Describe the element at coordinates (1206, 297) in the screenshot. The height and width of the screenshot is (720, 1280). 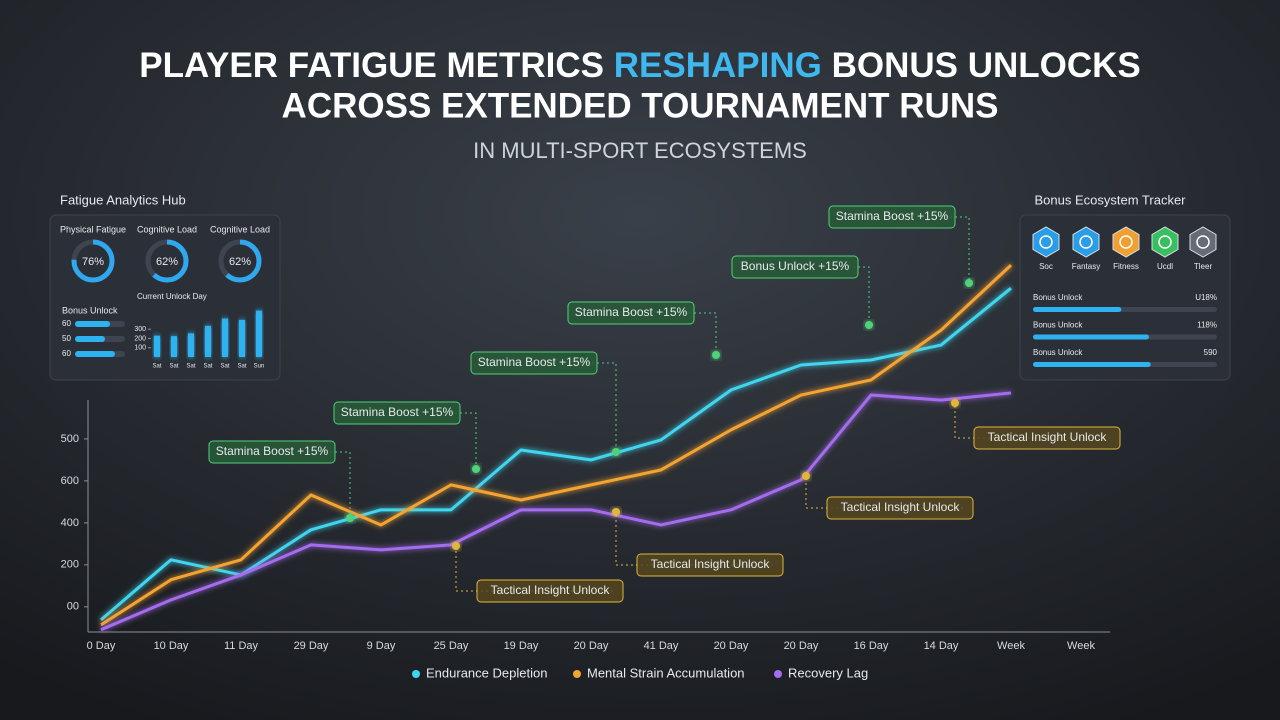
I see `row-value: U18%` at that location.